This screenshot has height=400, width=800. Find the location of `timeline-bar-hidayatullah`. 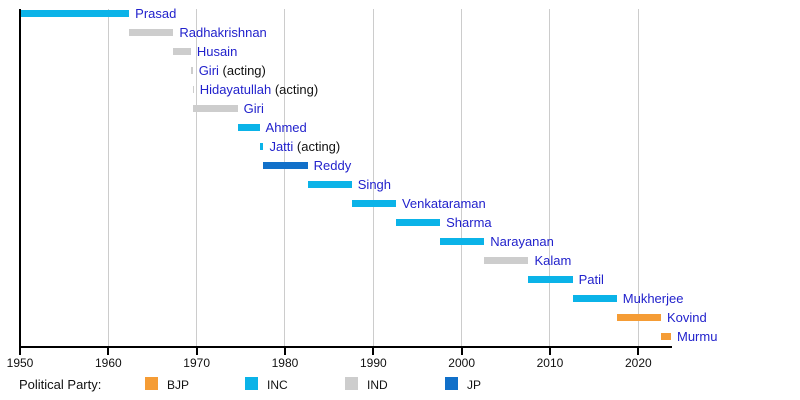

timeline-bar-hidayatullah is located at coordinates (193, 89).